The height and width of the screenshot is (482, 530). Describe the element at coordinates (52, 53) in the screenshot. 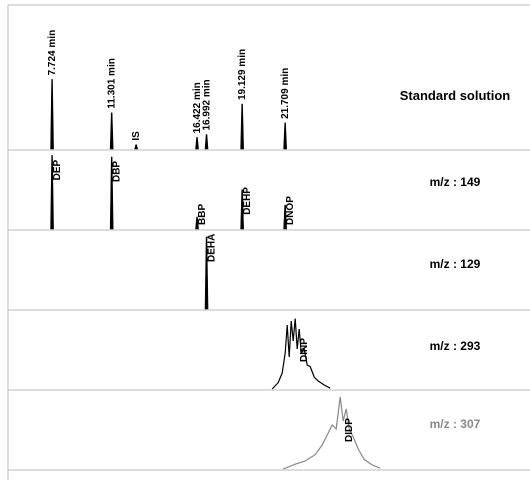

I see `peak-label: 7.724 min` at that location.